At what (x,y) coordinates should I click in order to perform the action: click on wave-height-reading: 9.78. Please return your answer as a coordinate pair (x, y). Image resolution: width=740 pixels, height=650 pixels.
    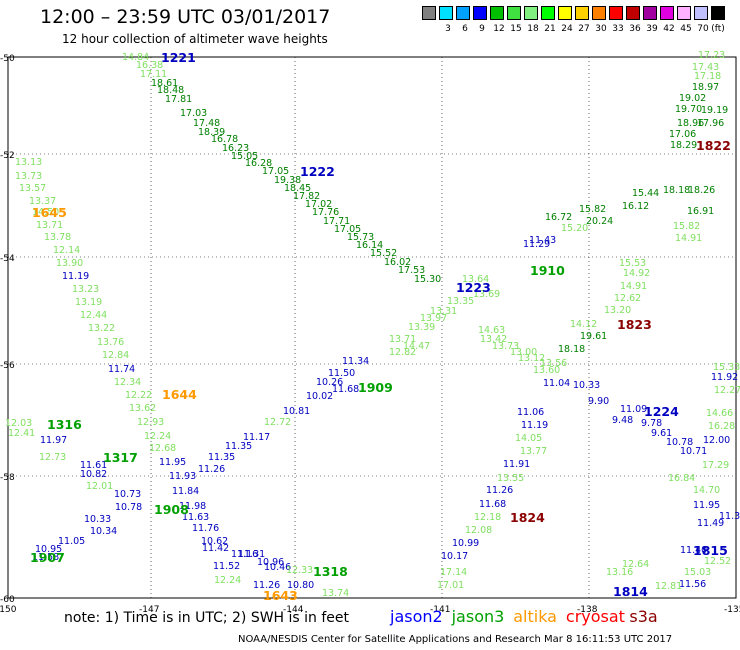
    Looking at the image, I should click on (651, 423).